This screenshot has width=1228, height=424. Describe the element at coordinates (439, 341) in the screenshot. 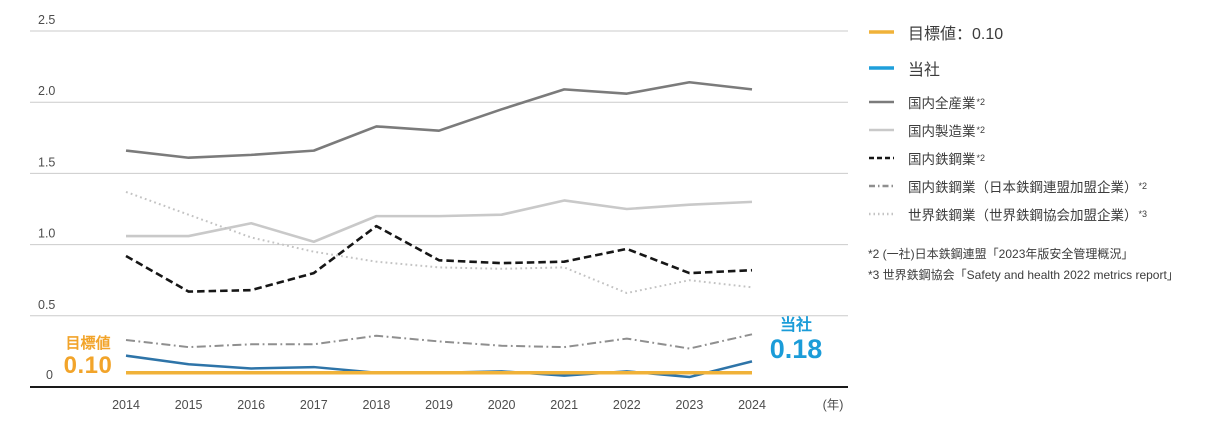

I see `series-line-domestic-steel-jisf` at that location.